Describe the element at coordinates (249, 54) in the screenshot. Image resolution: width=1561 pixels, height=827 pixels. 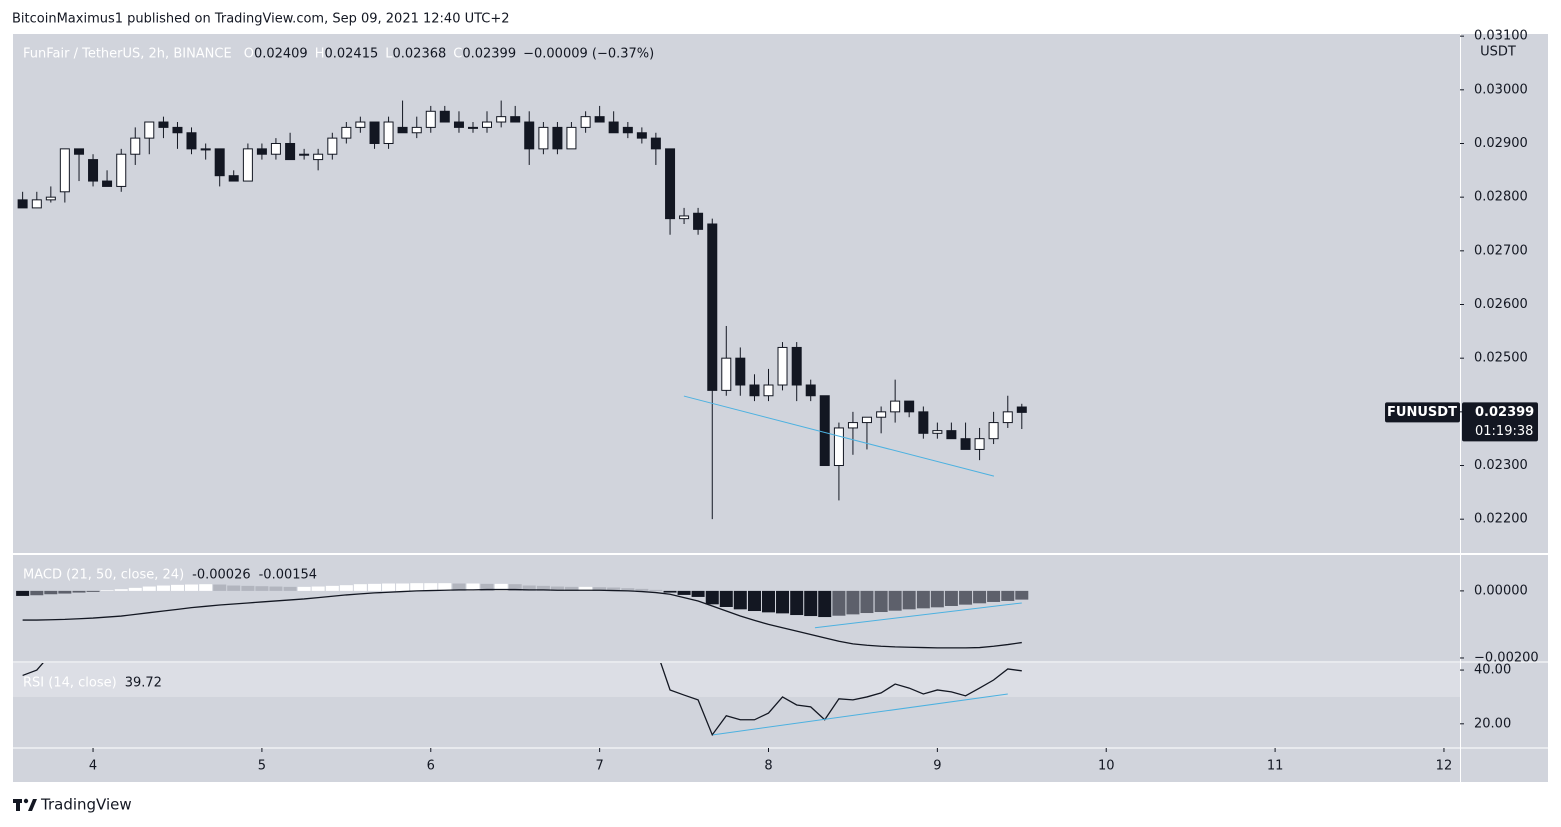
I see `ohlc-label: O` at that location.